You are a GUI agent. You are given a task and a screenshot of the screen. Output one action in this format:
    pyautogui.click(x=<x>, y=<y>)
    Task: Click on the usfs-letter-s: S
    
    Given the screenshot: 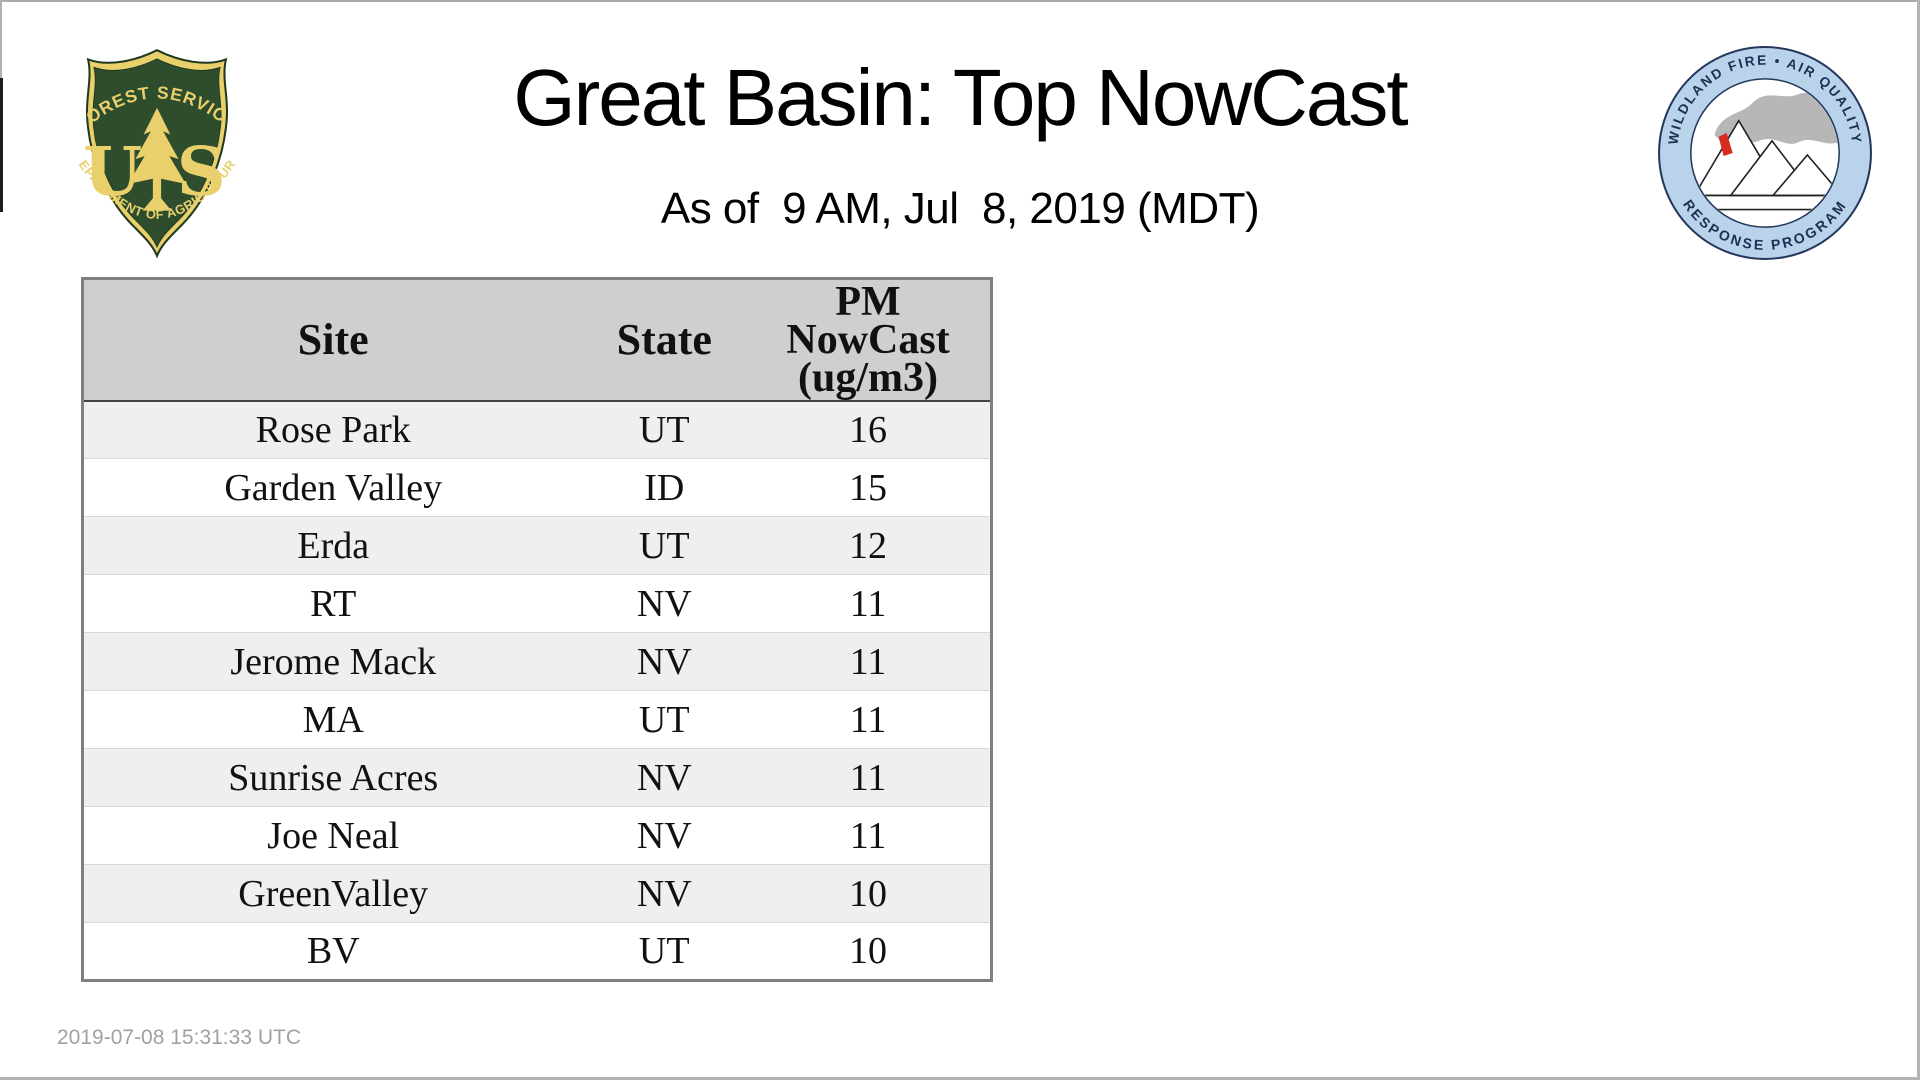 What is the action you would take?
    pyautogui.click(x=201, y=172)
    